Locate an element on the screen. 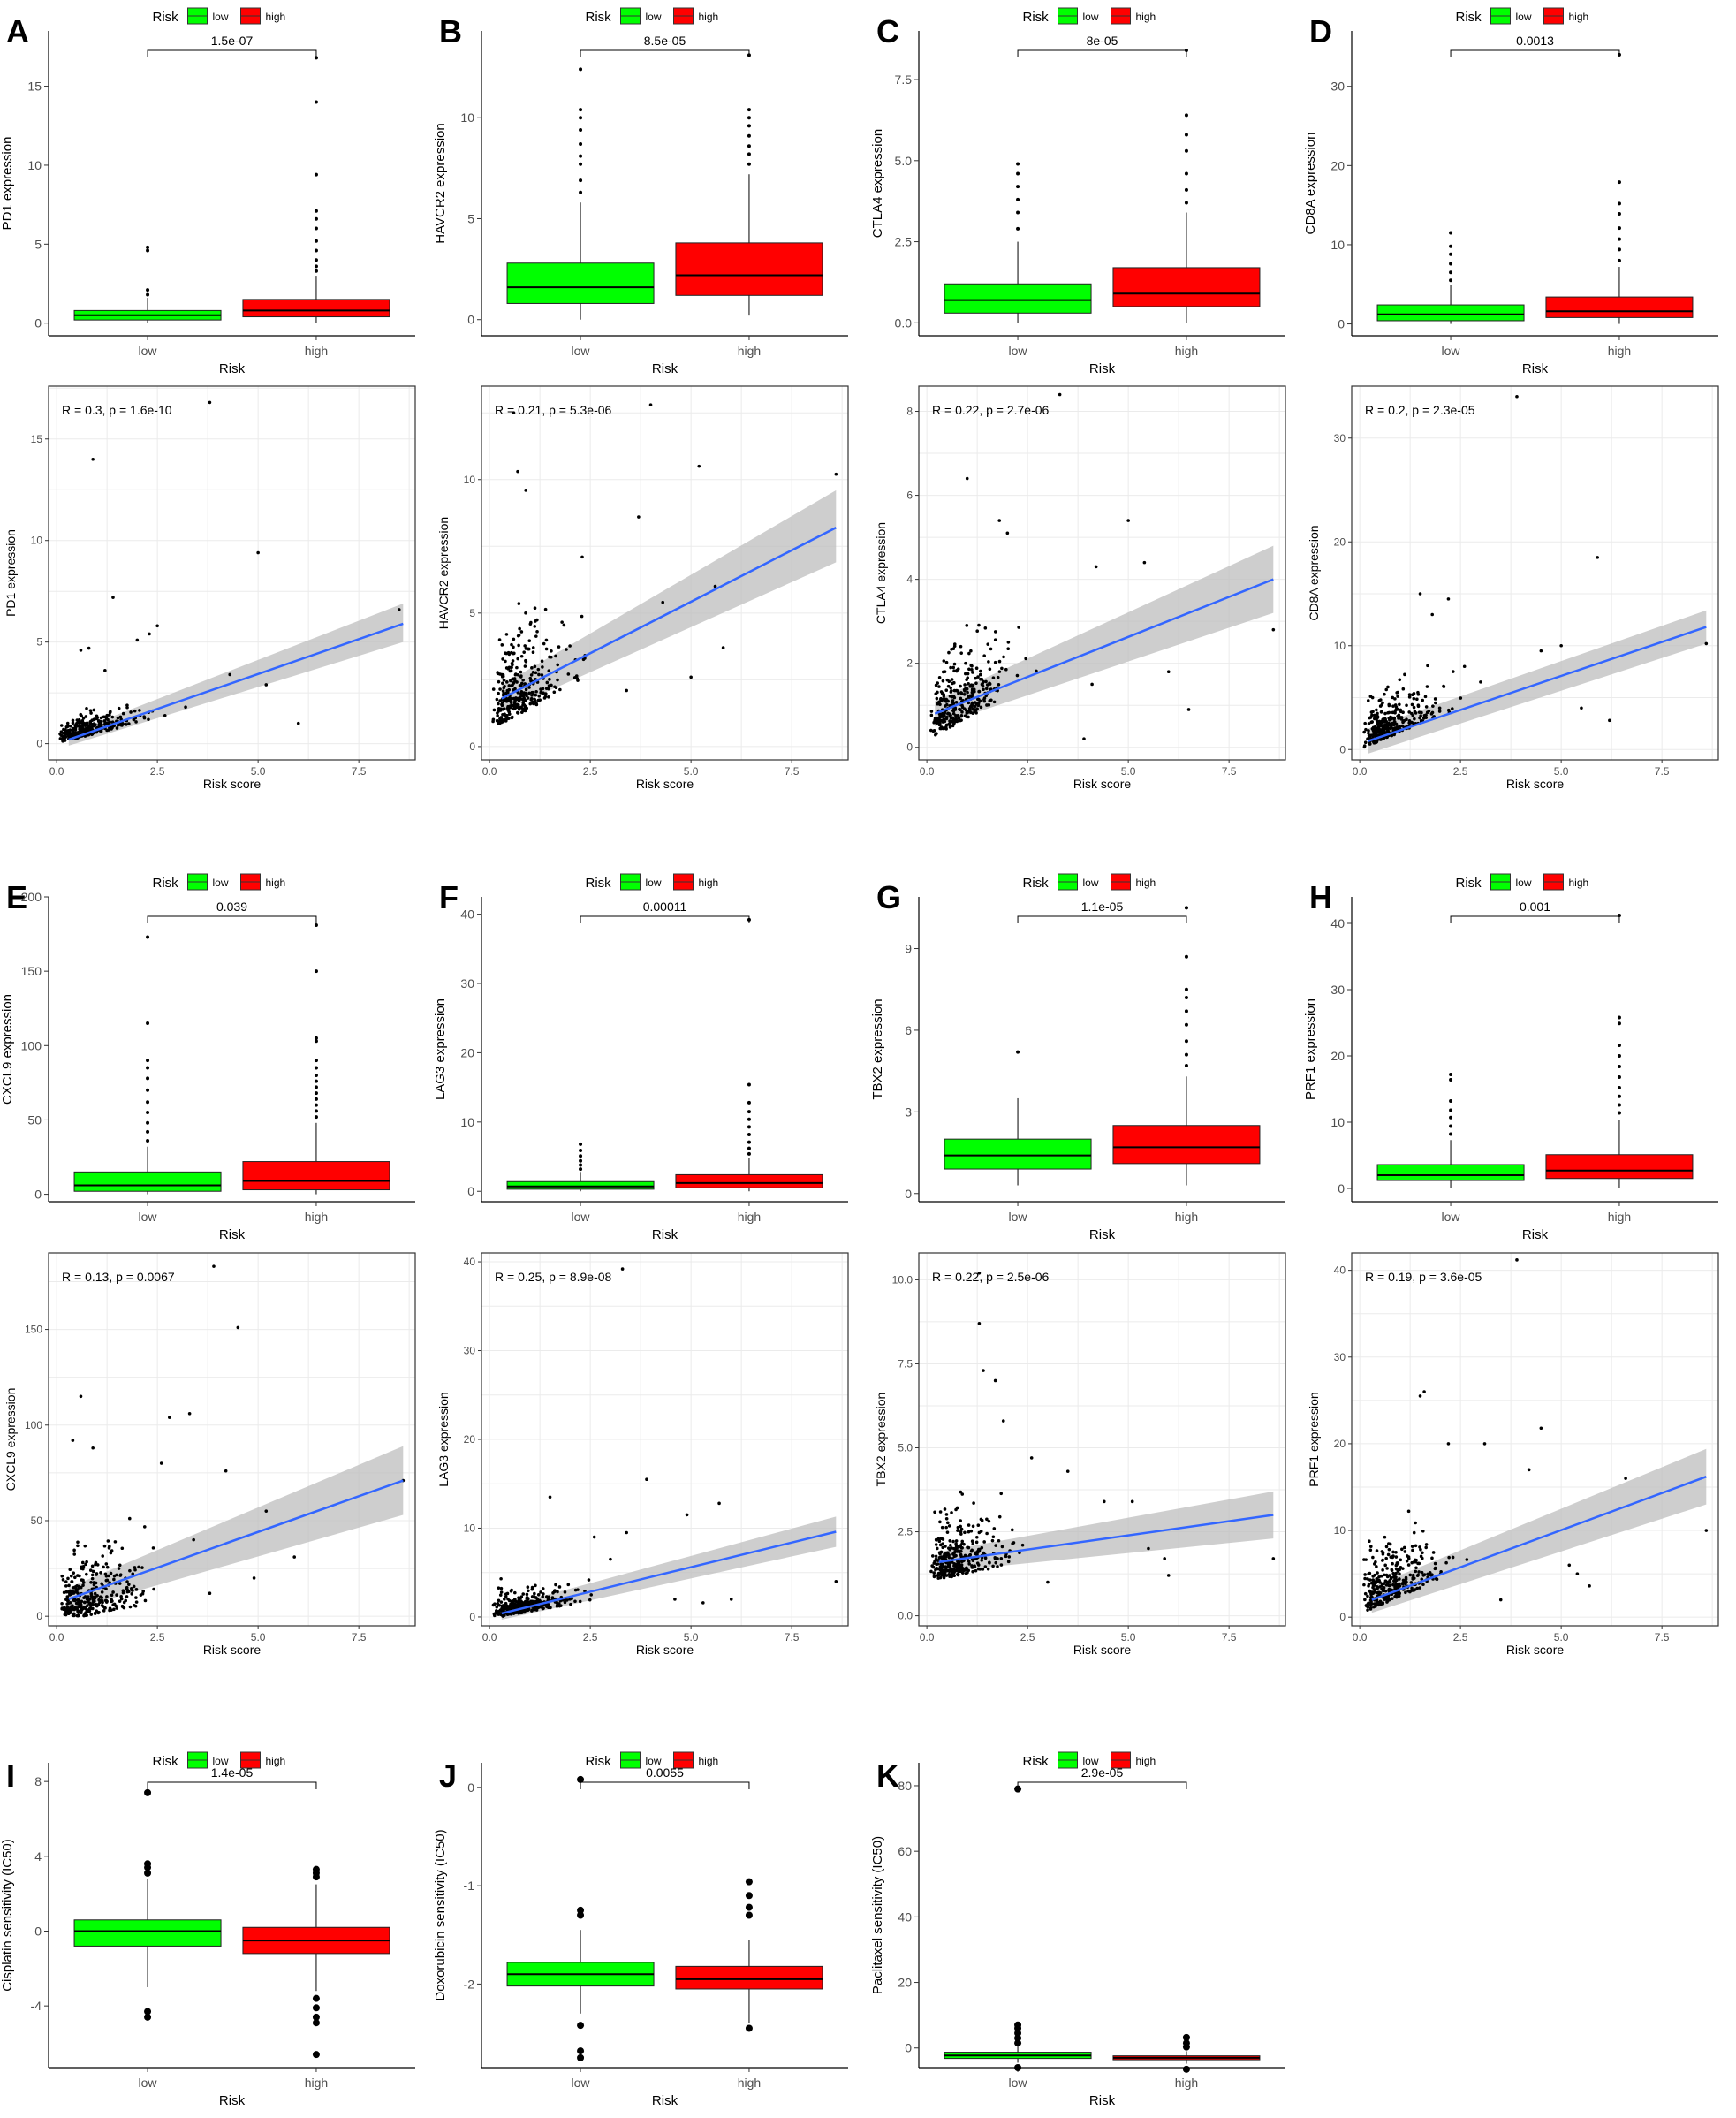  y-tick-label: 2.5 is located at coordinates (904, 242).